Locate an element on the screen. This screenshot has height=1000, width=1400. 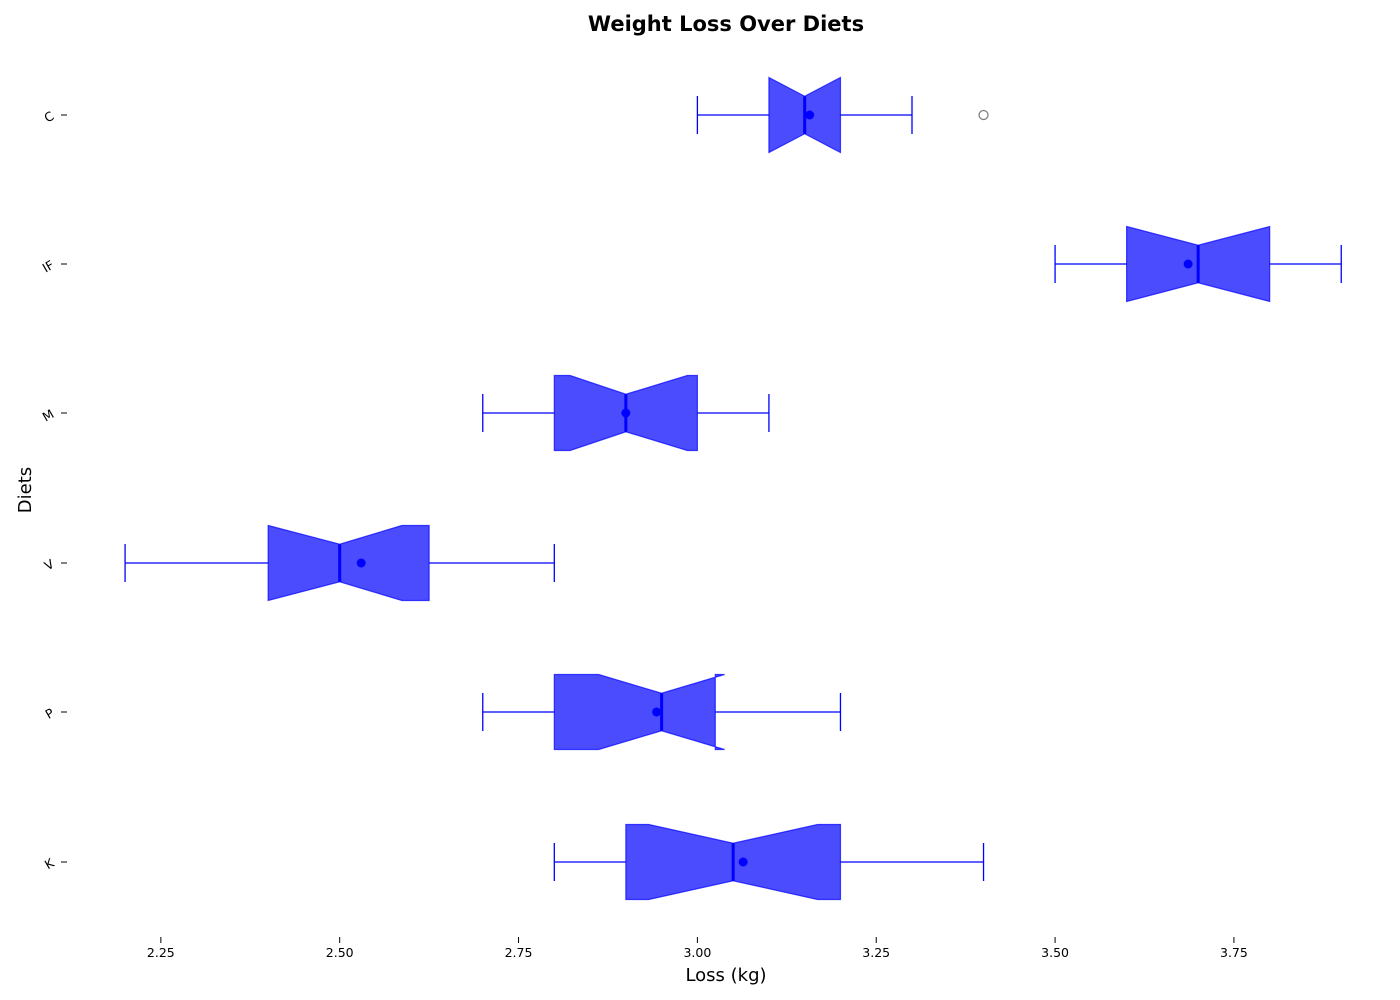
box-IF is located at coordinates (1198, 264).